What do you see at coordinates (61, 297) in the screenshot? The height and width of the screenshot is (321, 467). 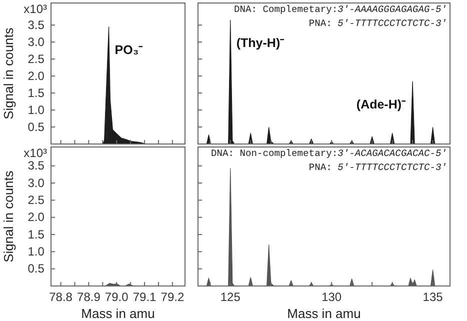 I see `x-tick-label: 78.8` at bounding box center [61, 297].